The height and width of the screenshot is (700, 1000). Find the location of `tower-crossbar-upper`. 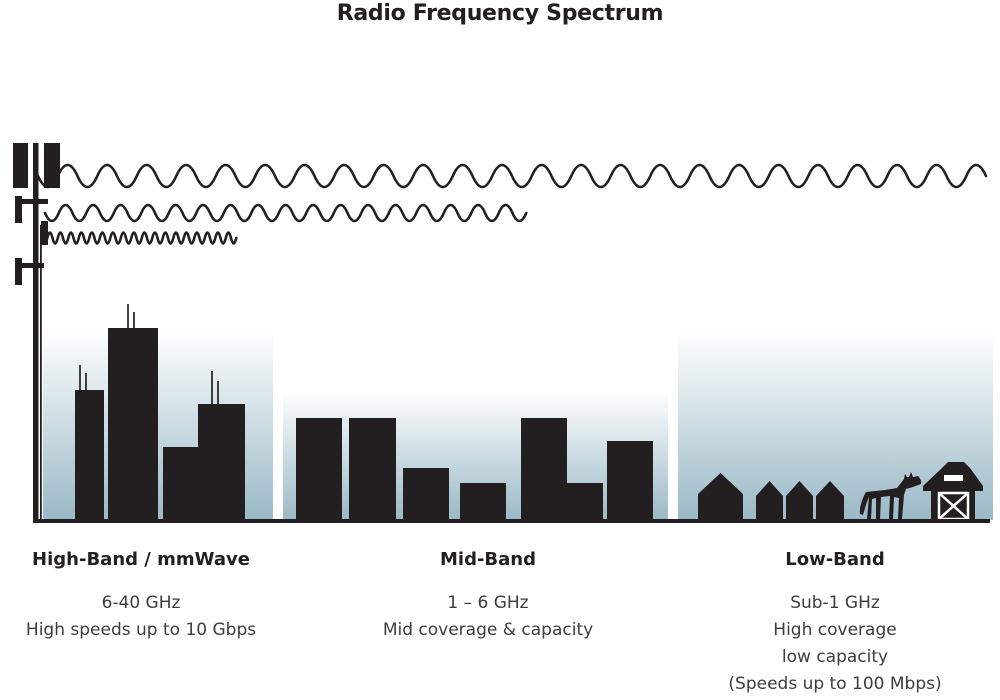

tower-crossbar-upper is located at coordinates (32, 201).